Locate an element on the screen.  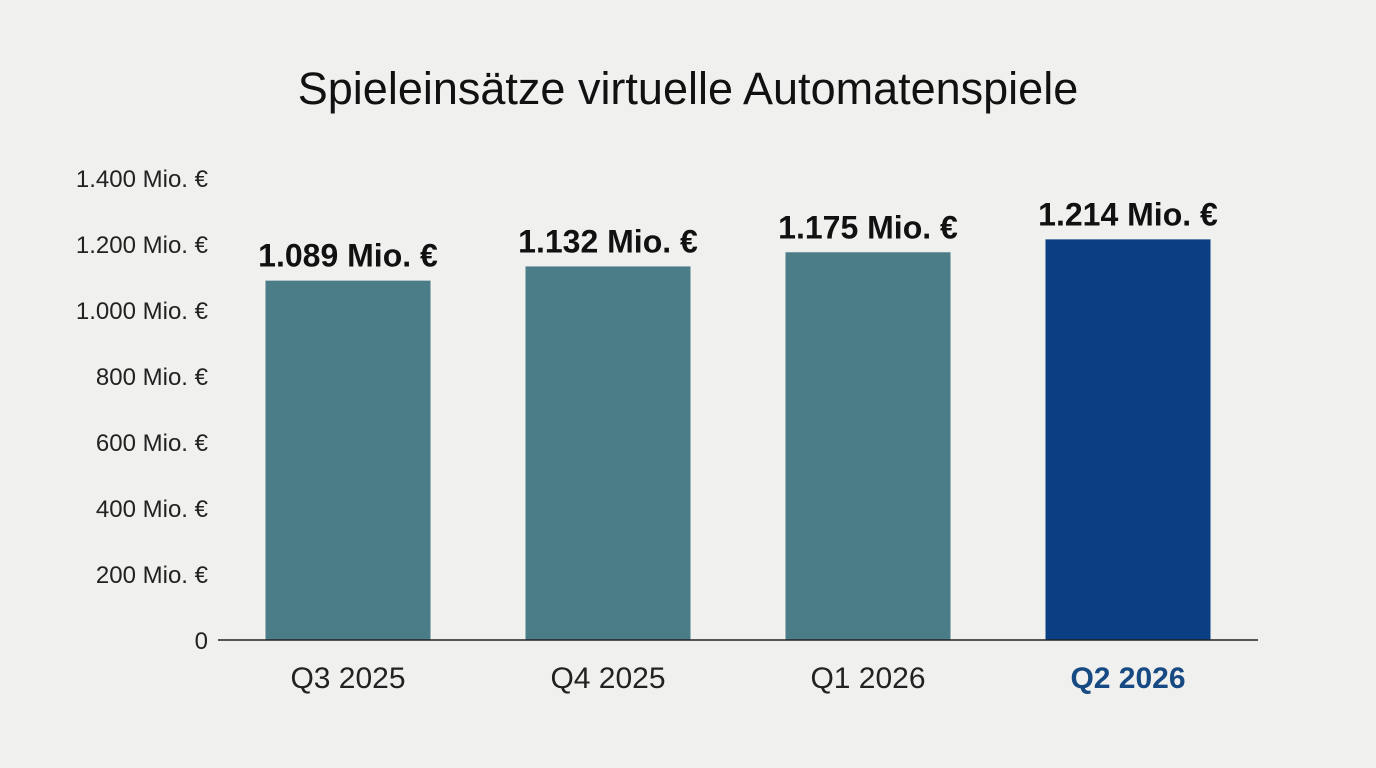
y-tick-label: 0 is located at coordinates (201, 641).